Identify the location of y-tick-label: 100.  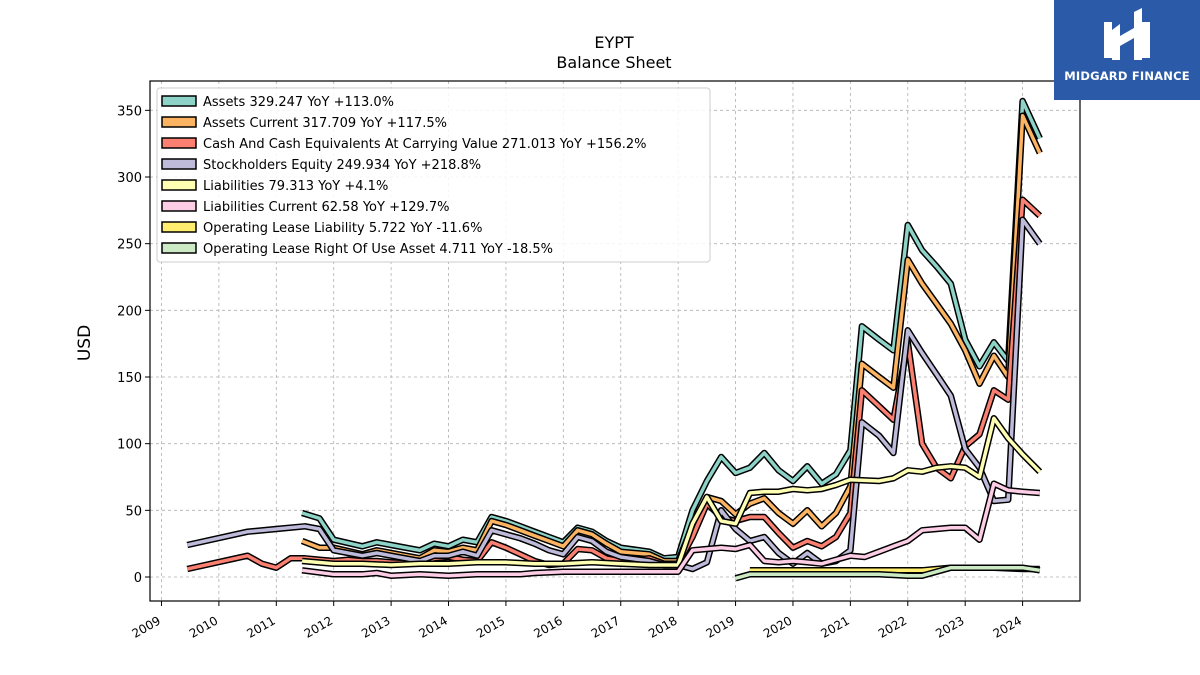
(129, 445).